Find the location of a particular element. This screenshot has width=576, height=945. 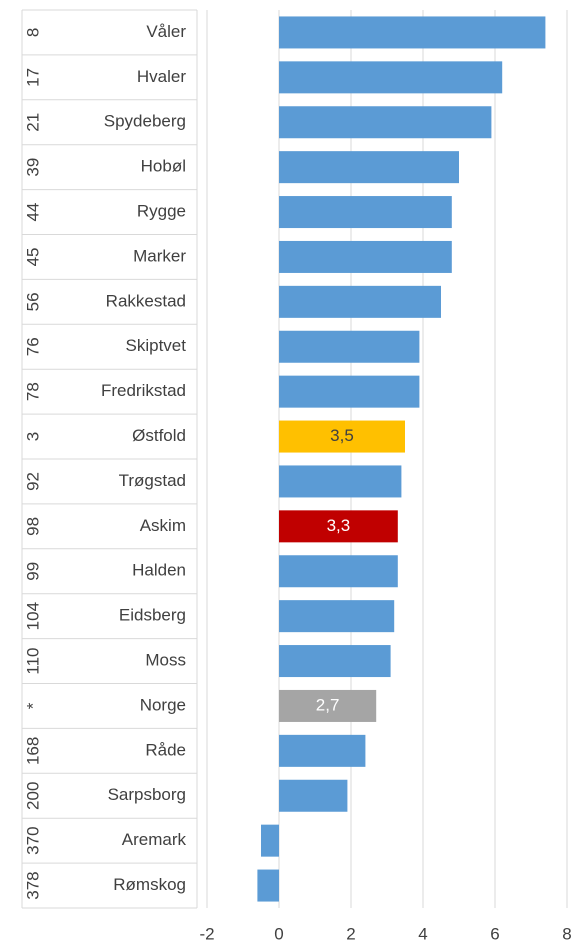

x-tick-label: -2 is located at coordinates (206, 933).